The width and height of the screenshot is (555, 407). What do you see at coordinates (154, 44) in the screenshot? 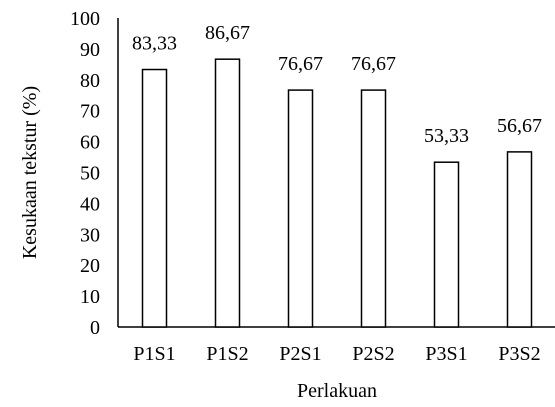
I see `data-label-p1s1: 83,33` at bounding box center [154, 44].